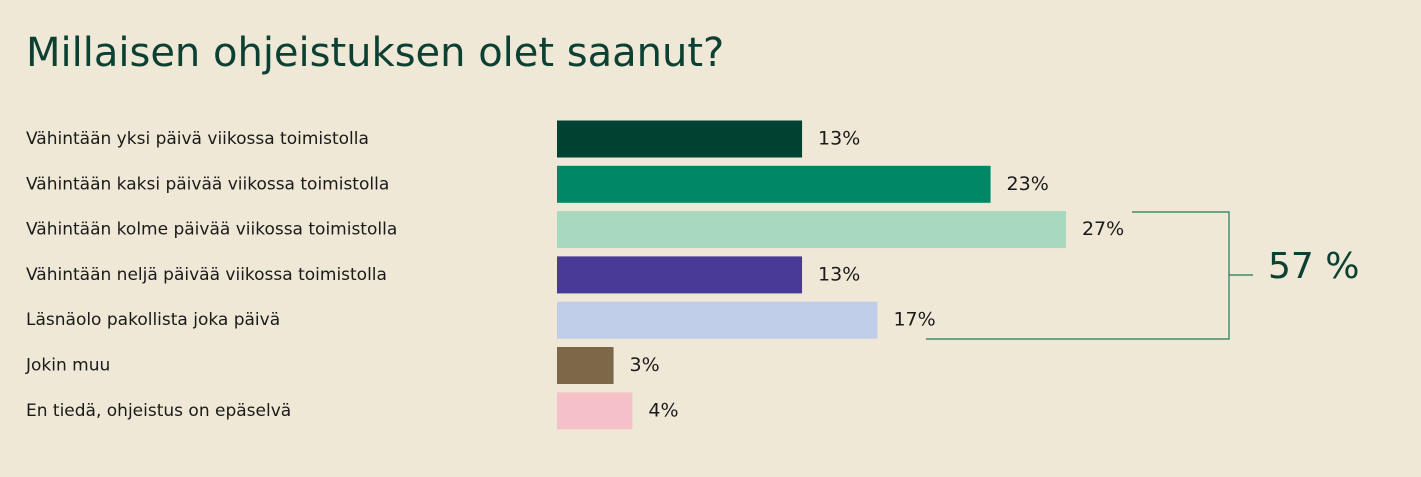  Describe the element at coordinates (663, 410) in the screenshot. I see `value-label: 4%` at that location.